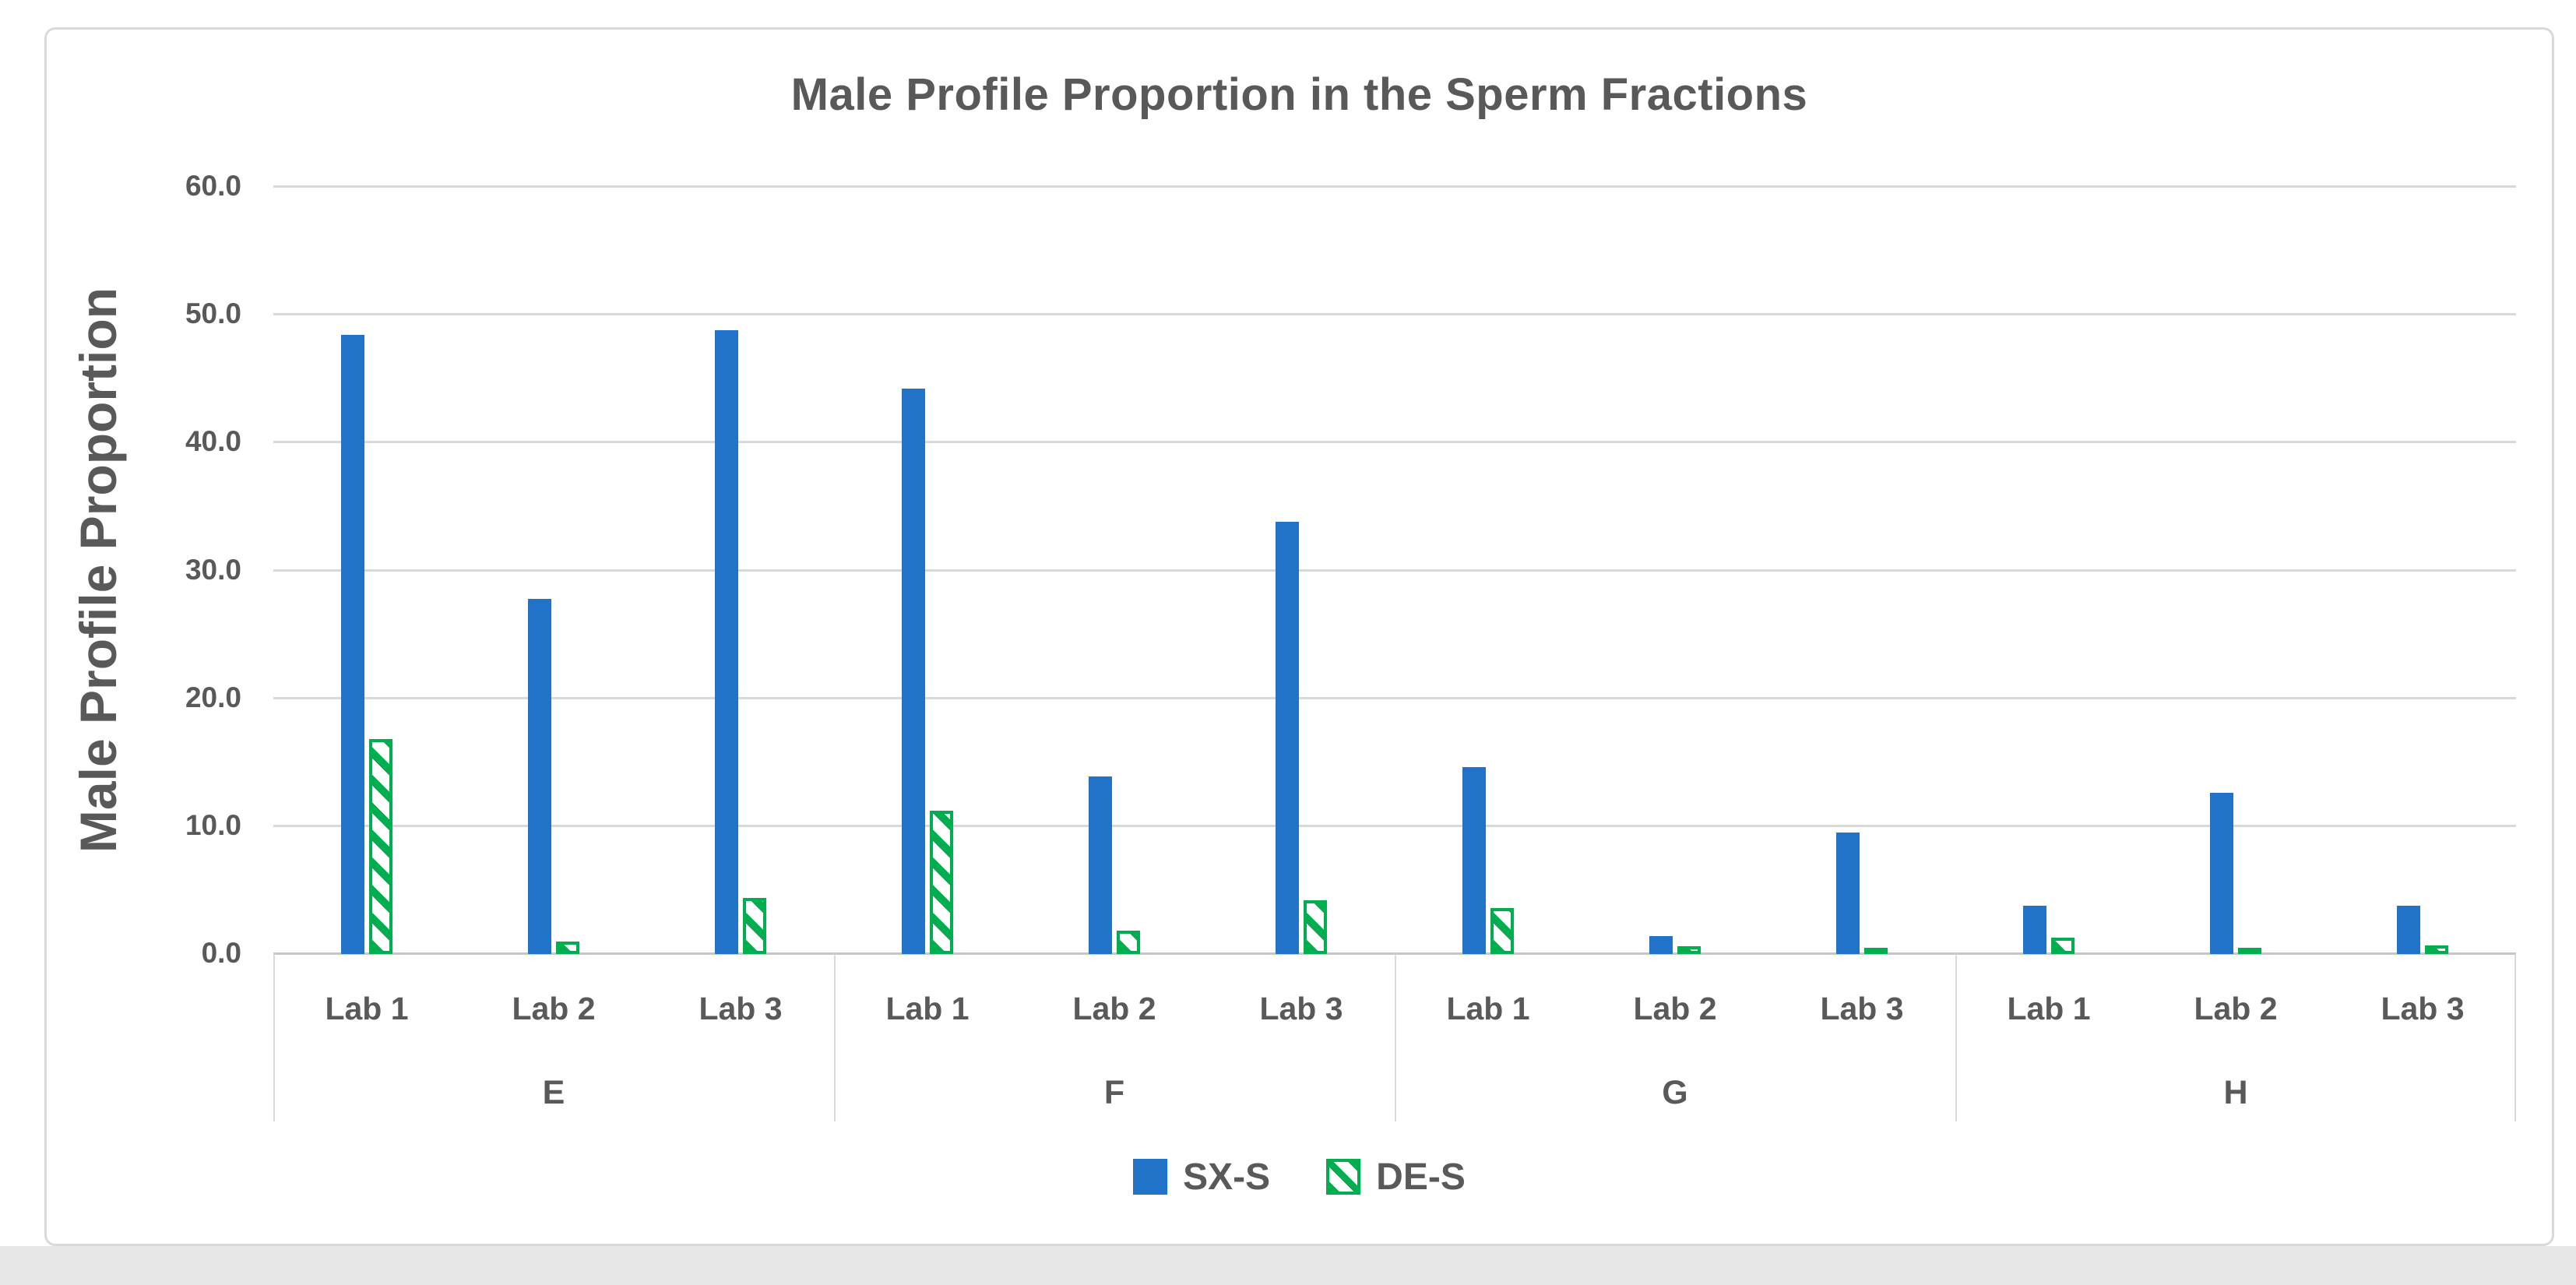  I want to click on y-tick-label: 20.0, so click(213, 697).